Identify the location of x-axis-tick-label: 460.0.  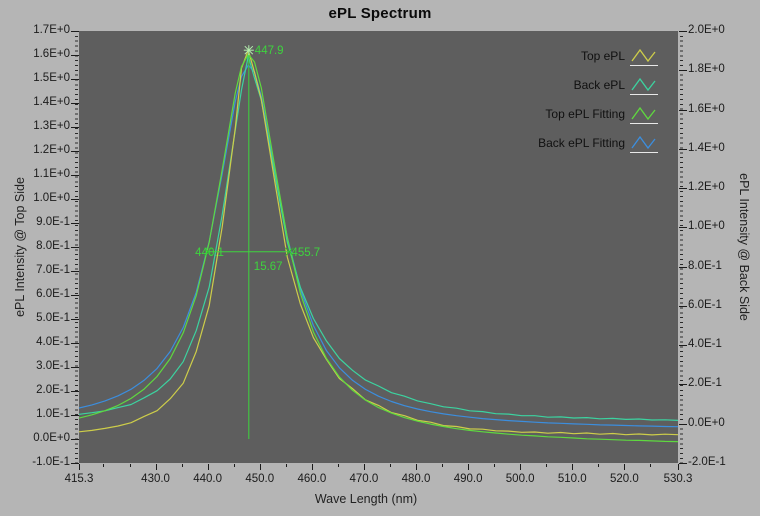
(312, 479).